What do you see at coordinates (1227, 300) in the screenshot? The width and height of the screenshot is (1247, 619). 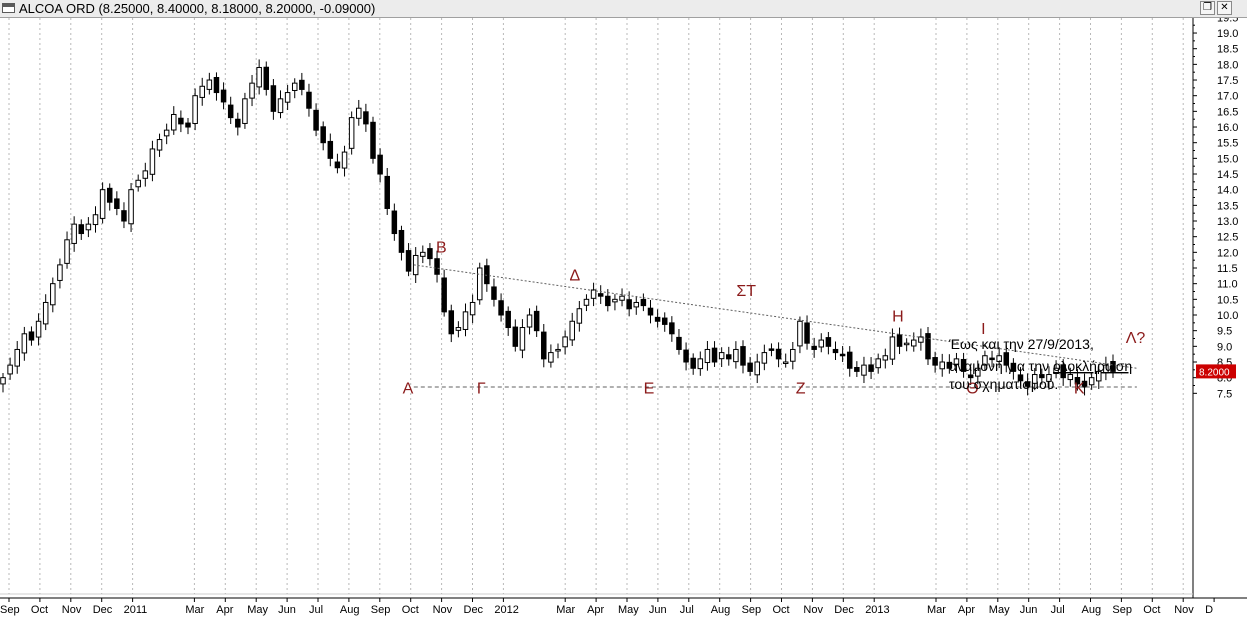 I see `y-tick-label: 10.5` at bounding box center [1227, 300].